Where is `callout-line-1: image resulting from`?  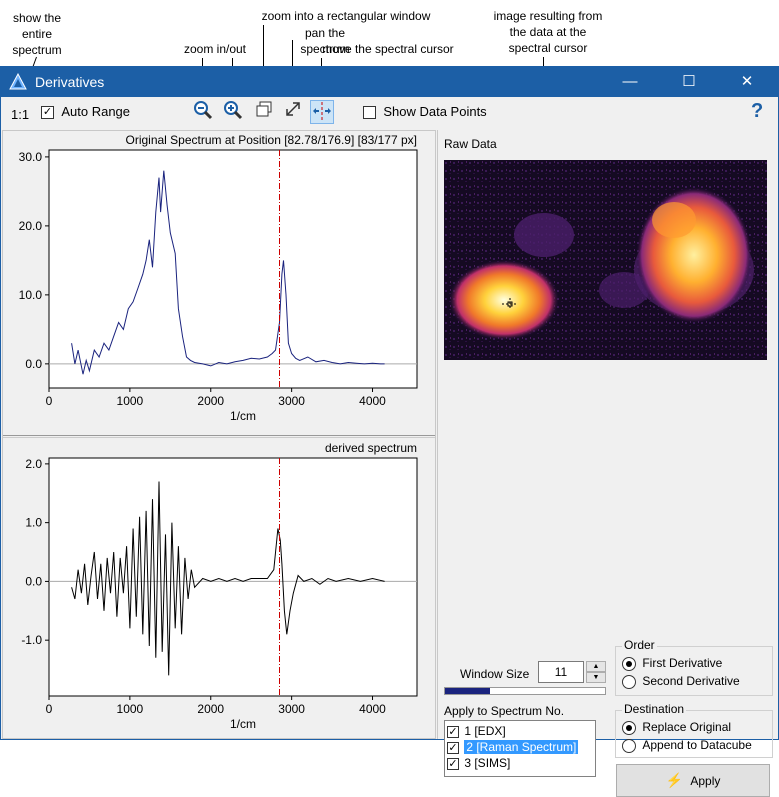
callout-line-1: image resulting from is located at coordinates (548, 16).